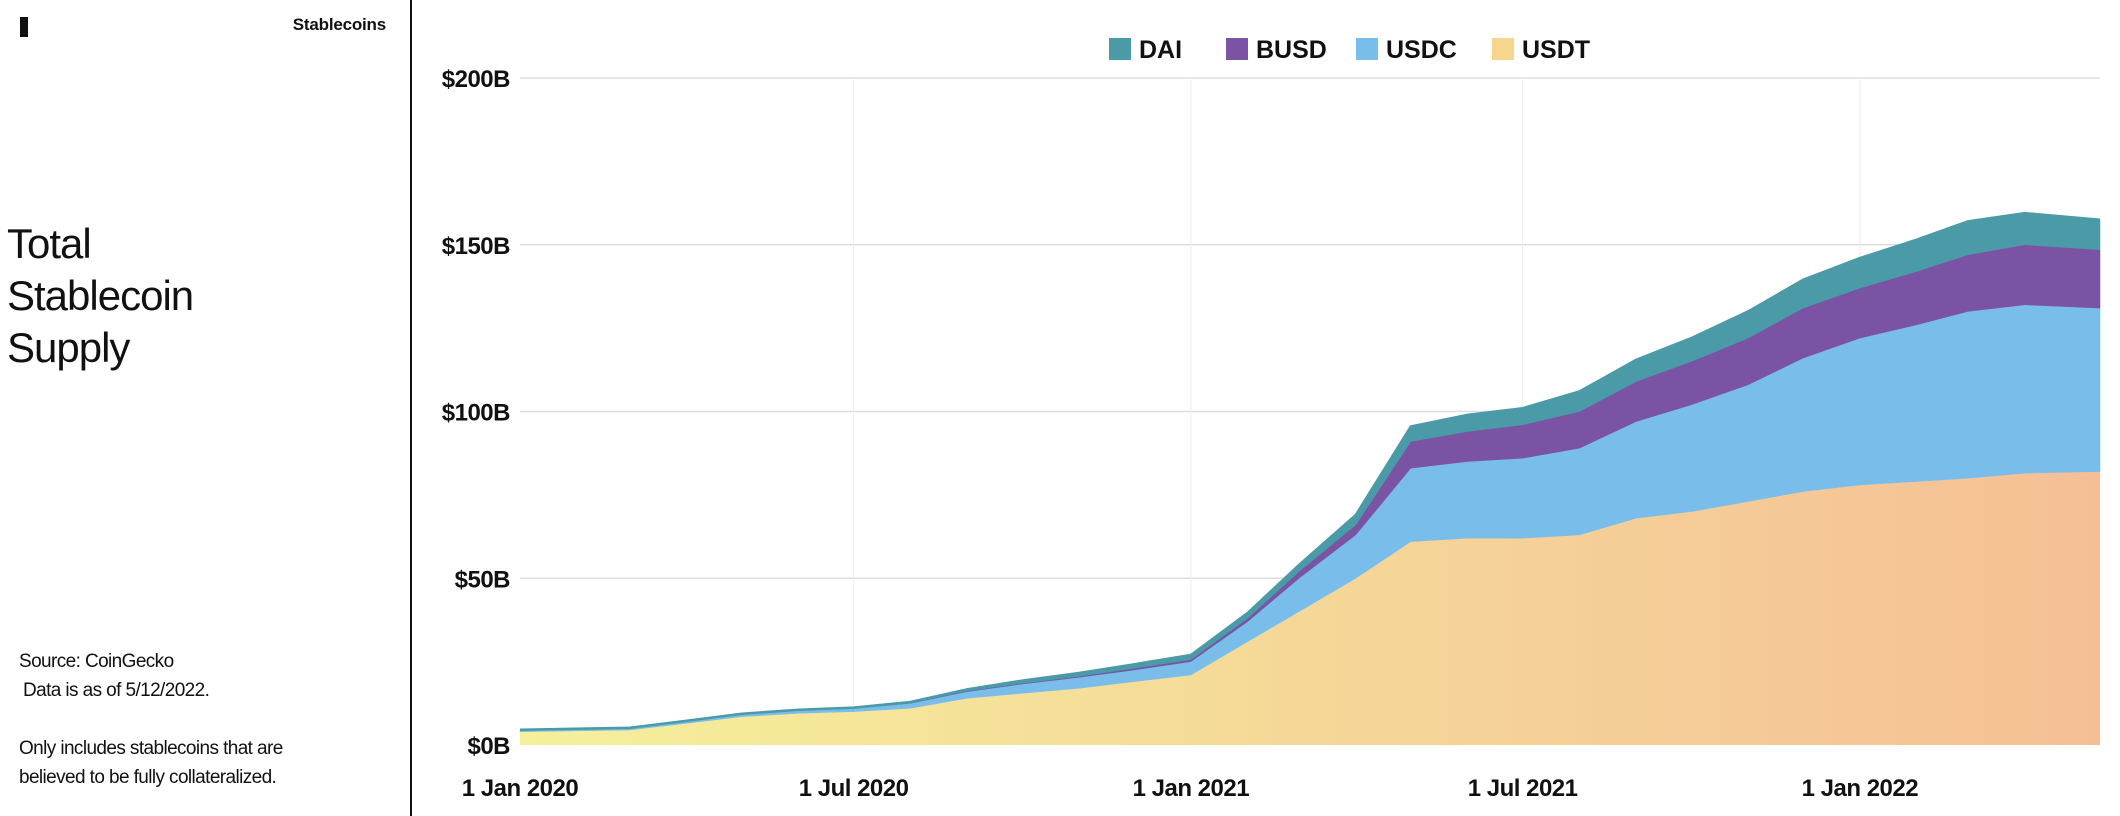 The height and width of the screenshot is (816, 2120). What do you see at coordinates (483, 579) in the screenshot?
I see `y-tick-label: $50B` at bounding box center [483, 579].